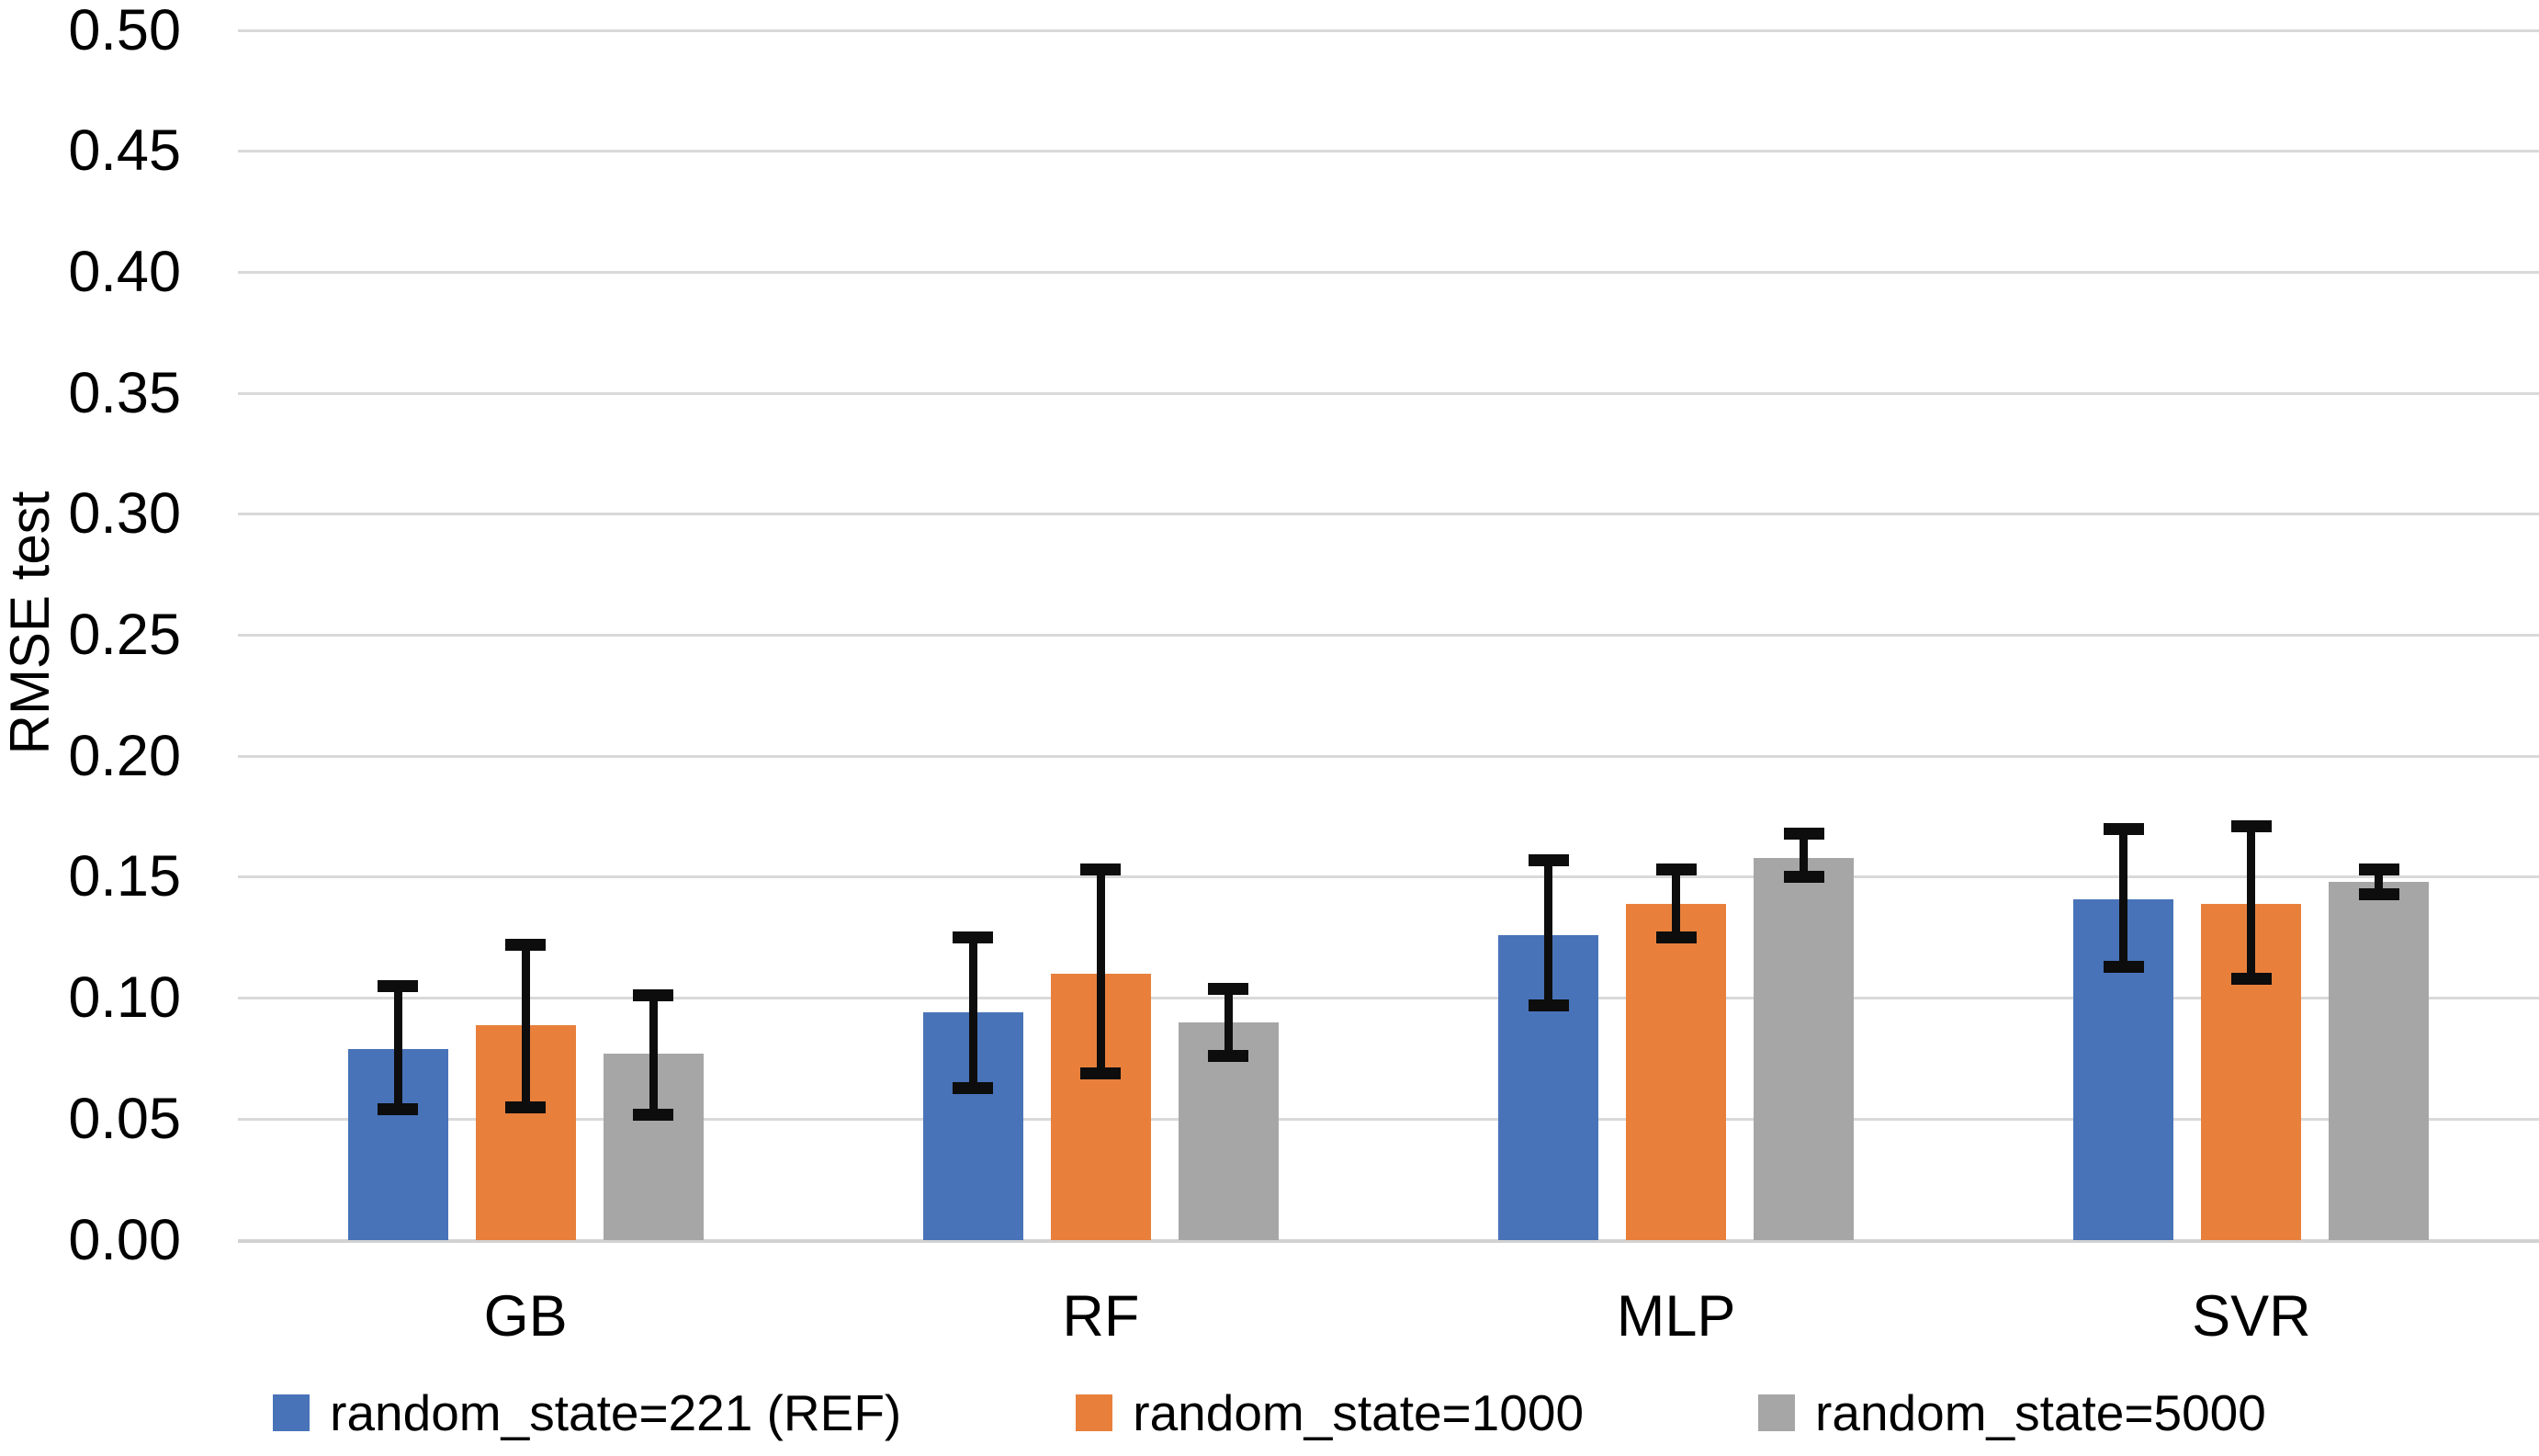 This screenshot has height=1456, width=2539. What do you see at coordinates (2040, 1412) in the screenshot?
I see `legend-label: random_state=5000` at bounding box center [2040, 1412].